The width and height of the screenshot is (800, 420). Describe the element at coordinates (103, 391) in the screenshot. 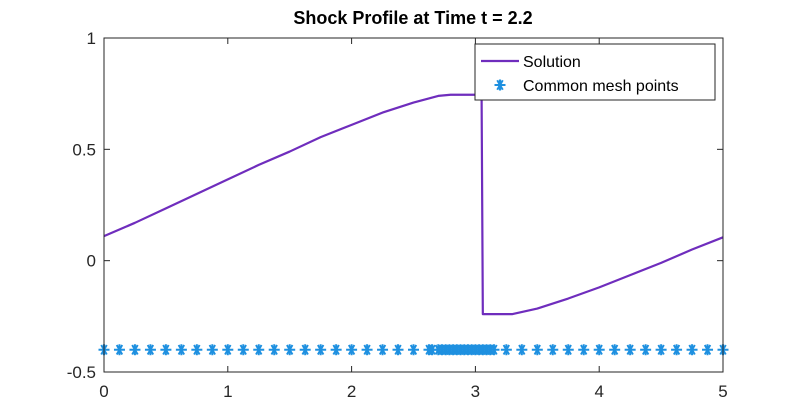

I see `x-tick-label: 0` at that location.